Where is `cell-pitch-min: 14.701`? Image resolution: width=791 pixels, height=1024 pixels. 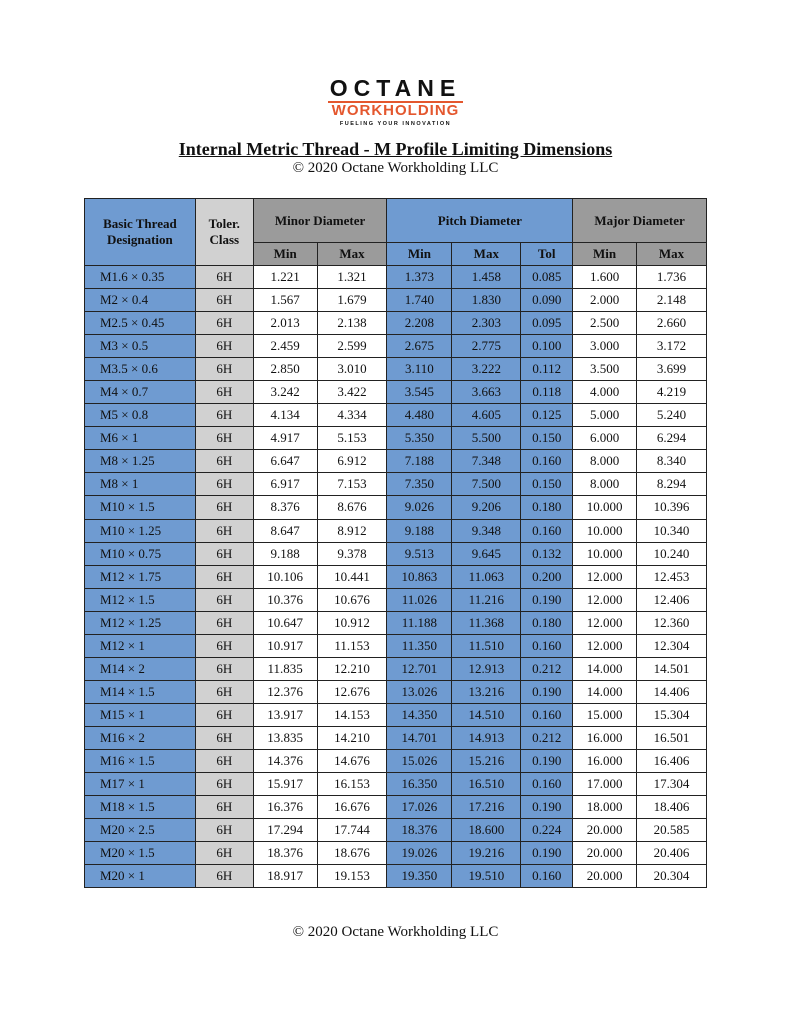
cell-pitch-min: 14.701 is located at coordinates (419, 737).